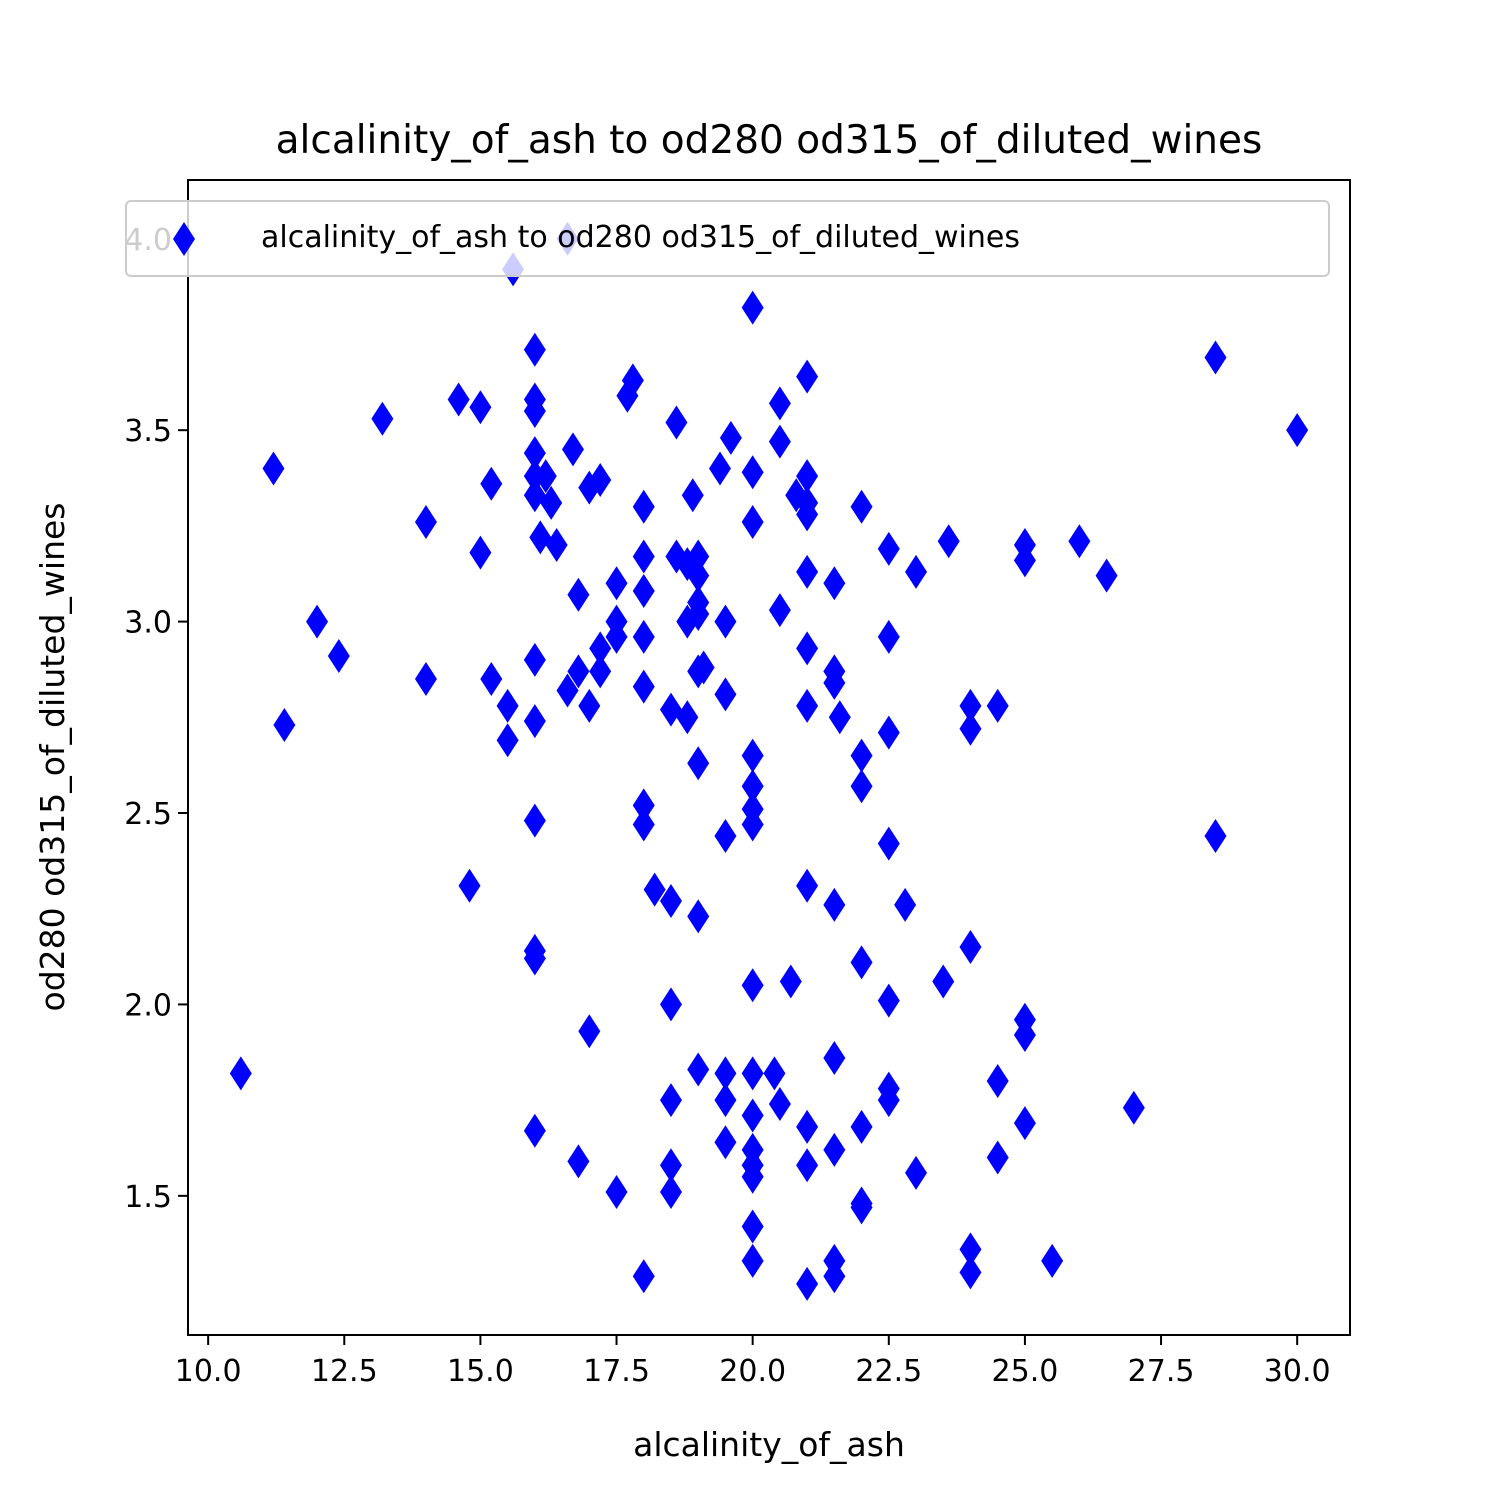 The image size is (1500, 1500). Describe the element at coordinates (148, 814) in the screenshot. I see `y-tick-label: 2.5` at that location.